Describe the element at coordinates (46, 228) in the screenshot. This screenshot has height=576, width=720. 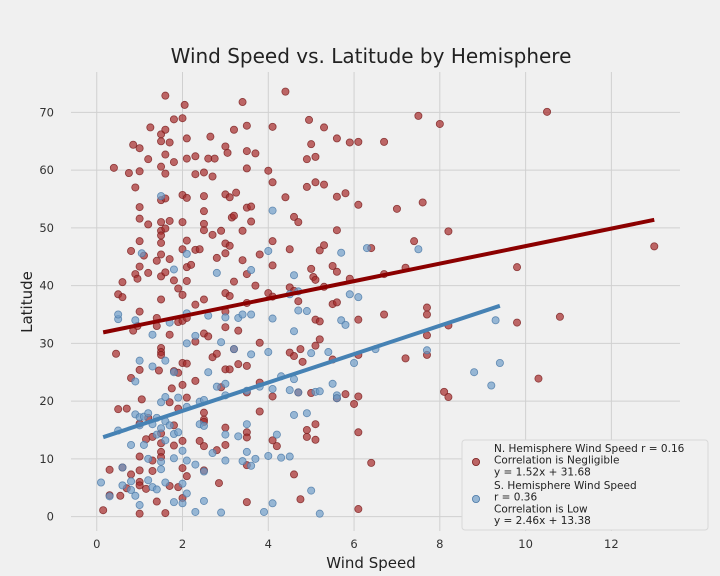
I see `y-tick-label: 50` at that location.